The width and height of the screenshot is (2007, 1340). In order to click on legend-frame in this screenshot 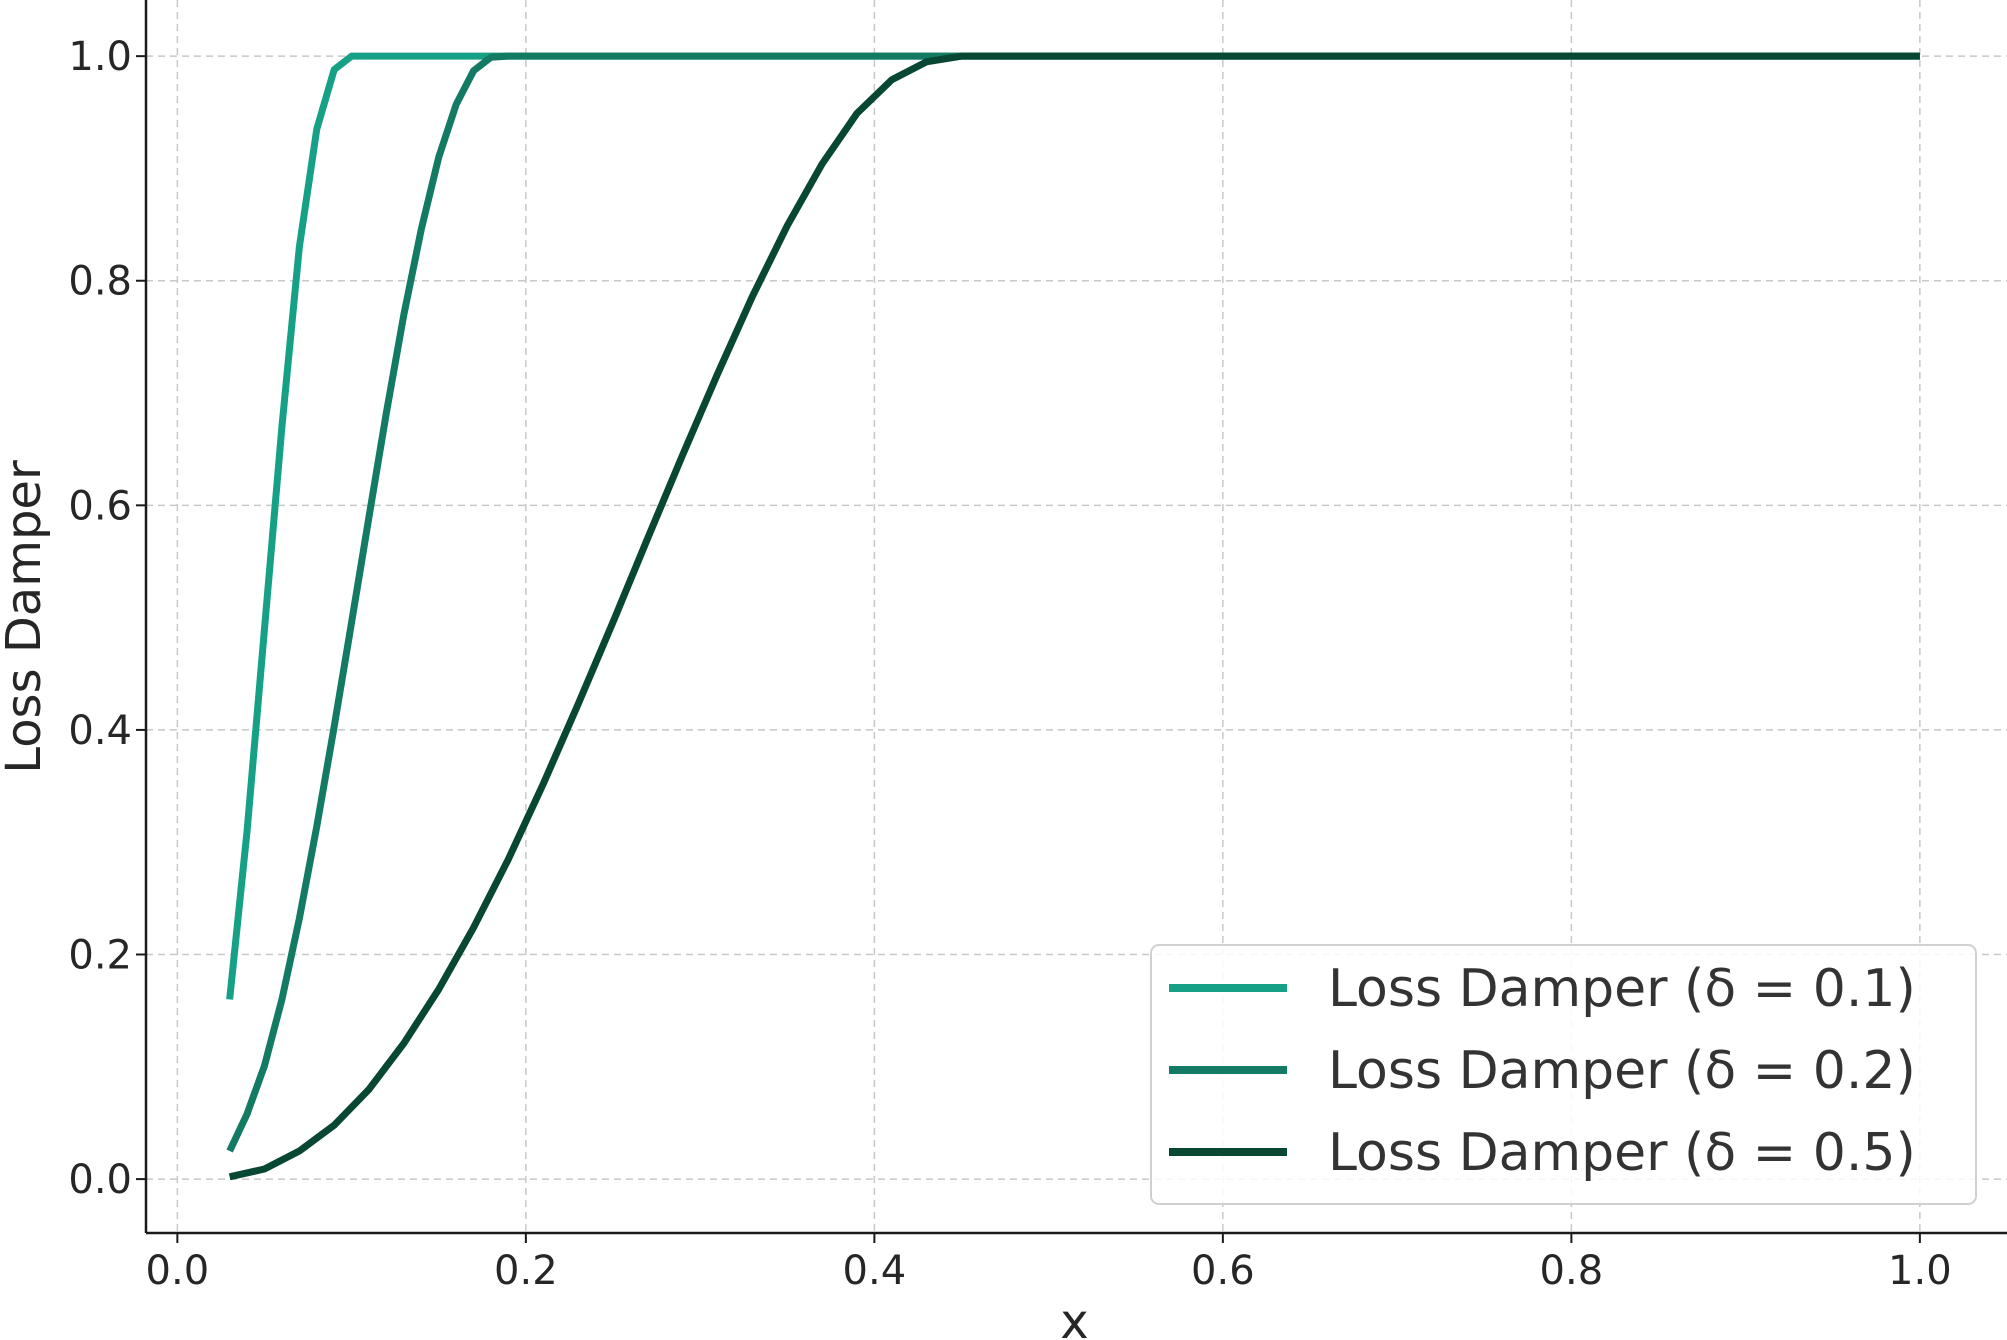, I will do `click(1563, 1074)`.